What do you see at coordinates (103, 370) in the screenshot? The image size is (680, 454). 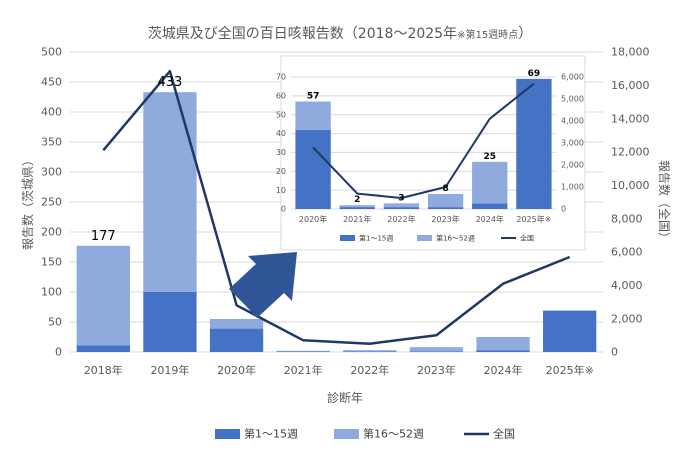 I see `x-tick-label: 2018年` at bounding box center [103, 370].